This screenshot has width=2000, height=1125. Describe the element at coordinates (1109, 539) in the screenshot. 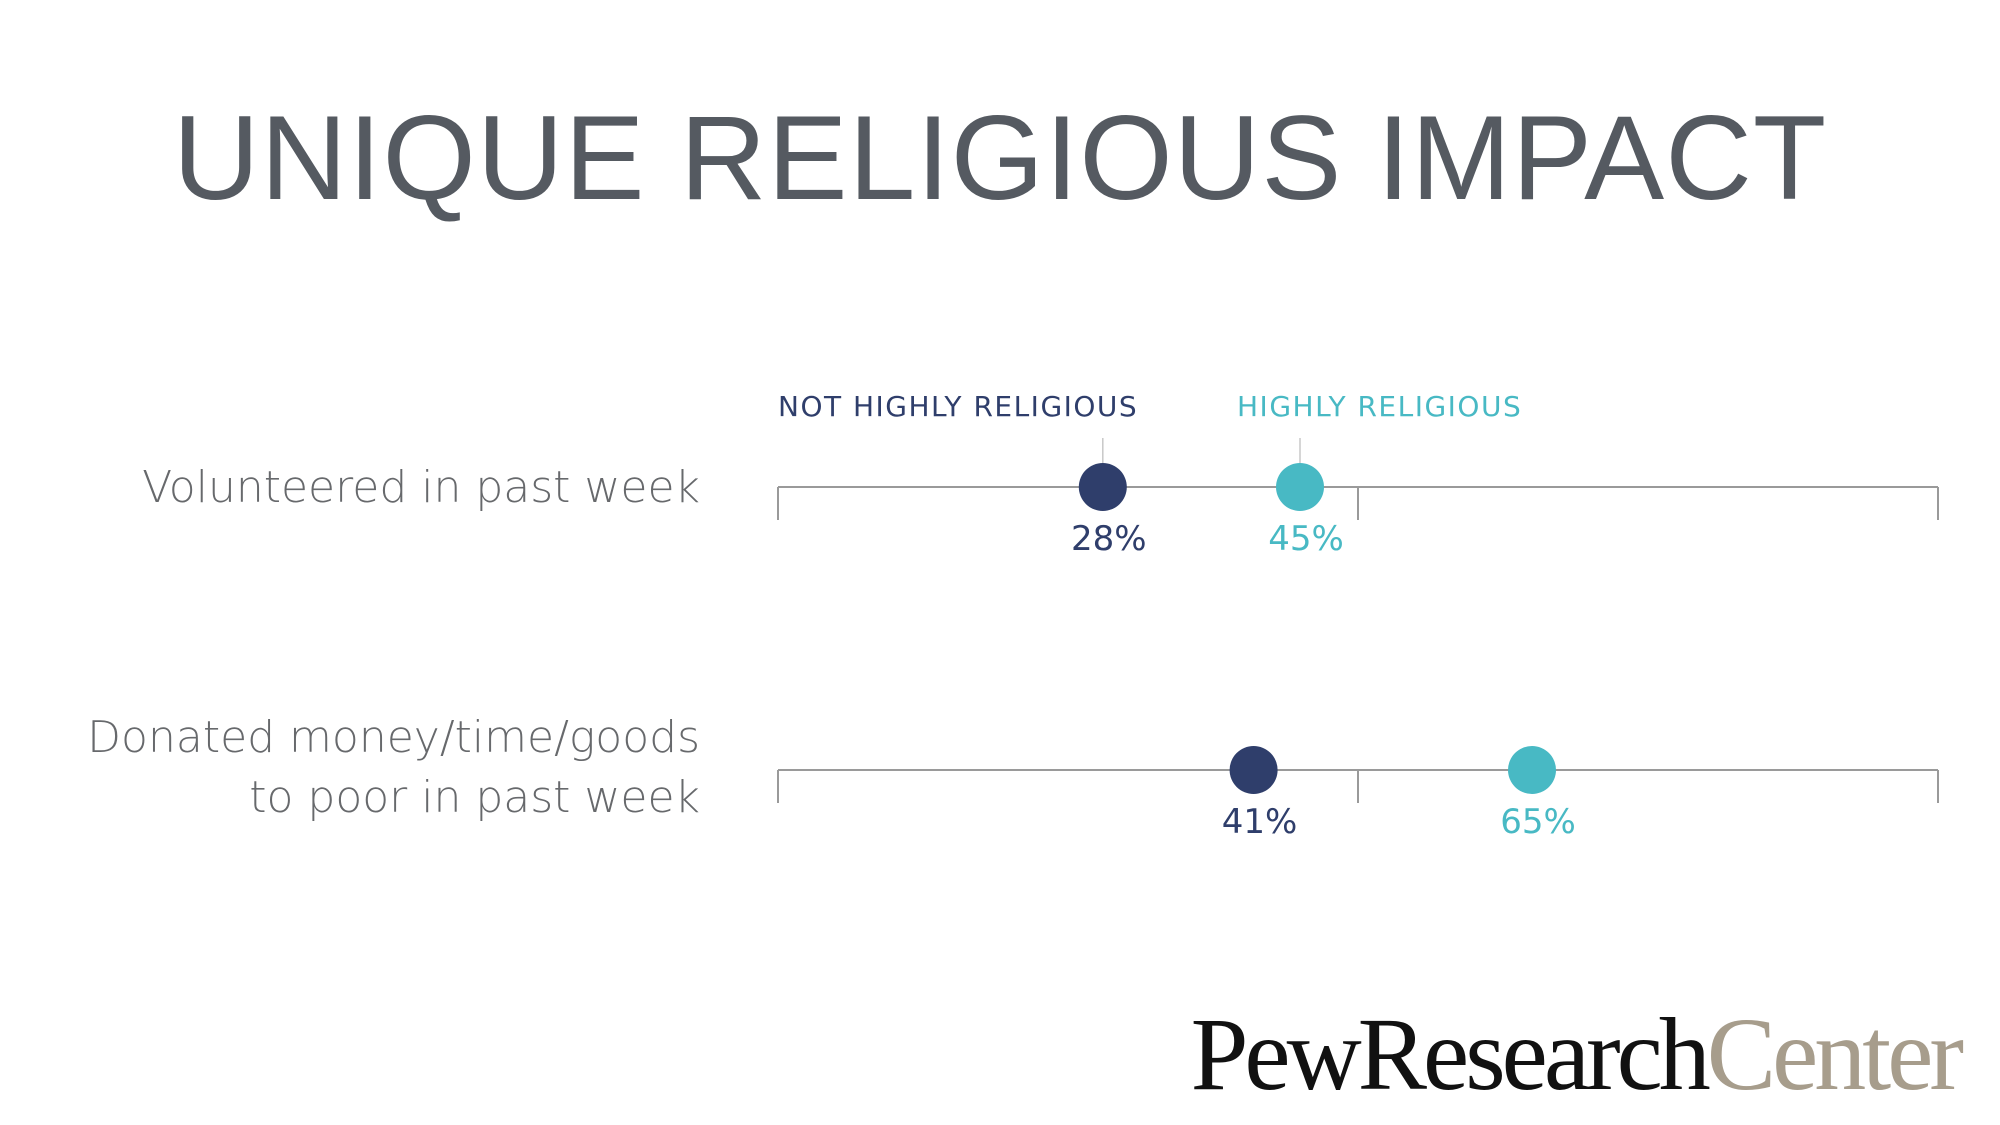

I see `value-label-series-1-row-1: 28%` at that location.